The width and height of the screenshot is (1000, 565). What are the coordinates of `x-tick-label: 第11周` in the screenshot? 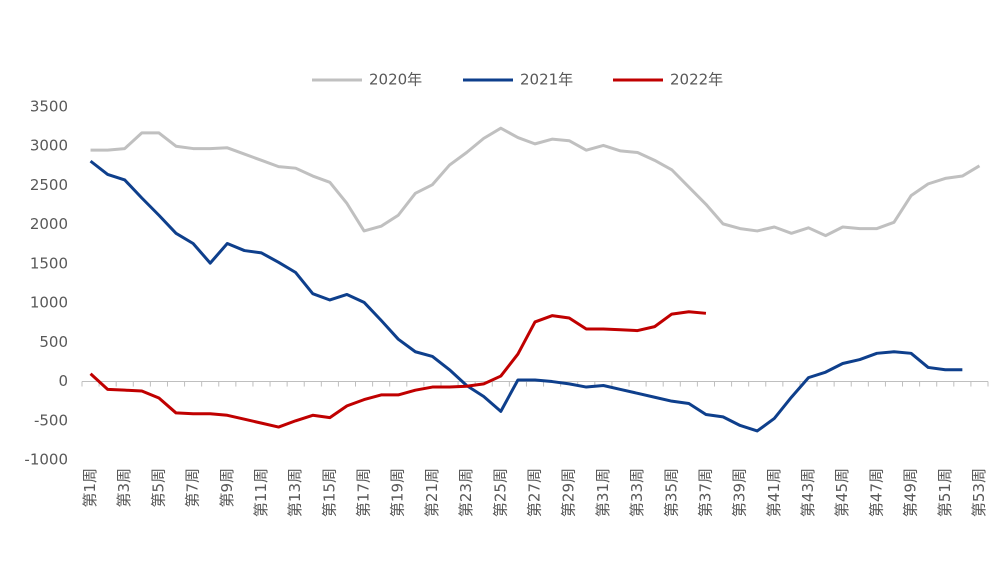 It's located at (261, 492).